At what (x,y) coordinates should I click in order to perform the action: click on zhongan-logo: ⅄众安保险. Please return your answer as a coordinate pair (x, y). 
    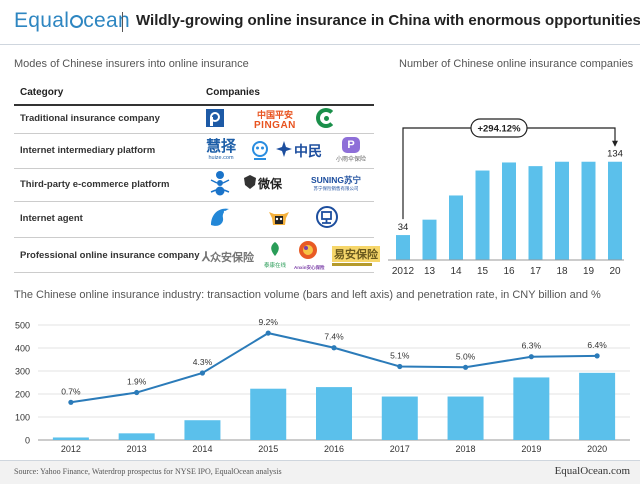
    Looking at the image, I should click on (228, 256).